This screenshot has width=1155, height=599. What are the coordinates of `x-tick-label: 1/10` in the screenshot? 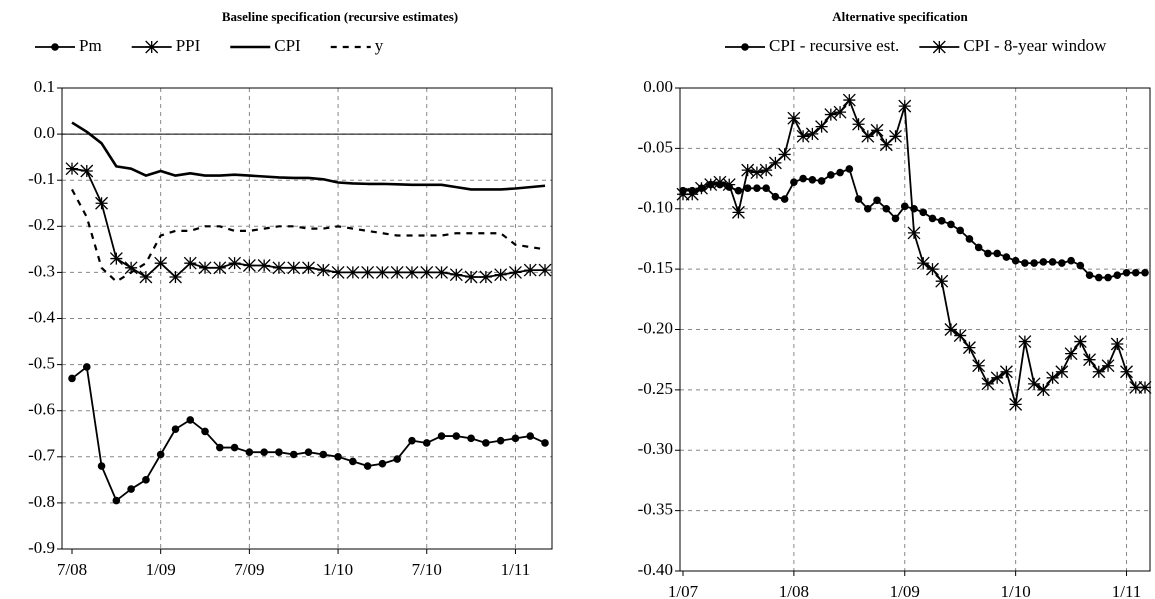 It's located at (1016, 590).